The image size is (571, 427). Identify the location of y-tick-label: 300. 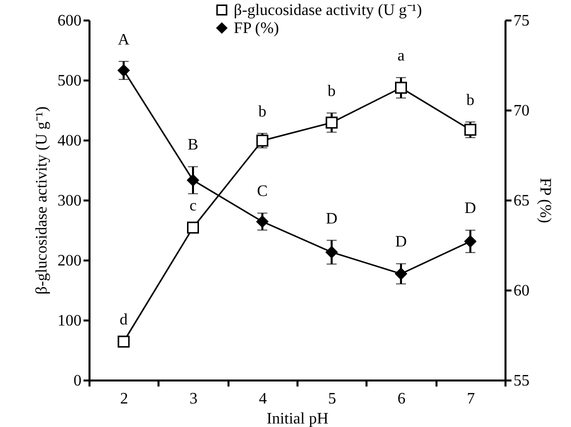
(70, 201).